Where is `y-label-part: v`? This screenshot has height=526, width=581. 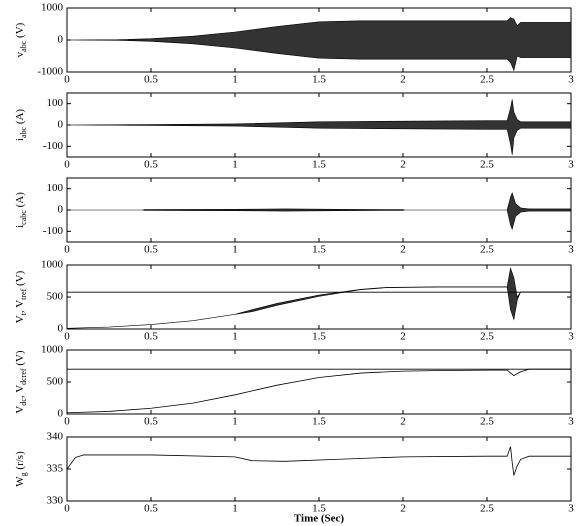
y-label-part: v is located at coordinates (20, 54).